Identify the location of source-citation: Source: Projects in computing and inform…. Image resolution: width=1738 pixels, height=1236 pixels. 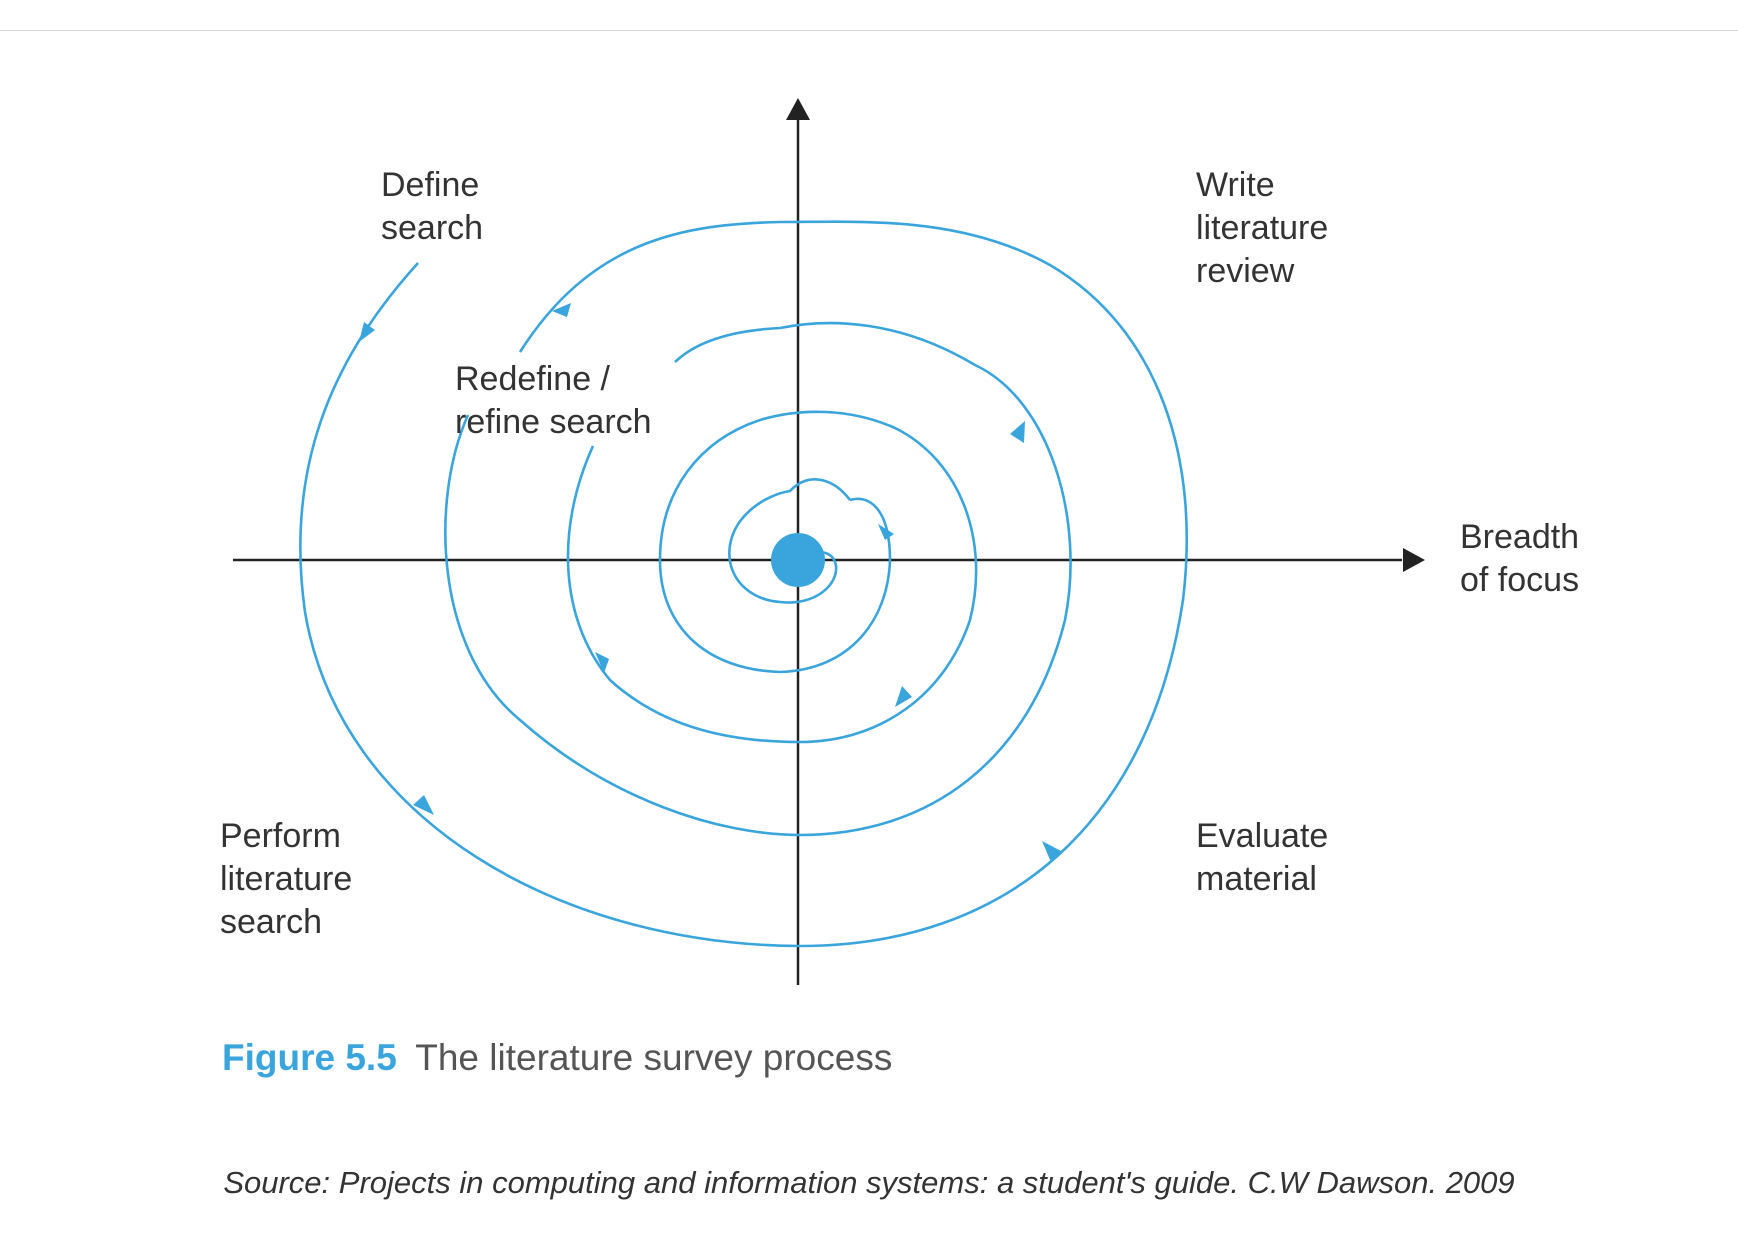
(869, 1182).